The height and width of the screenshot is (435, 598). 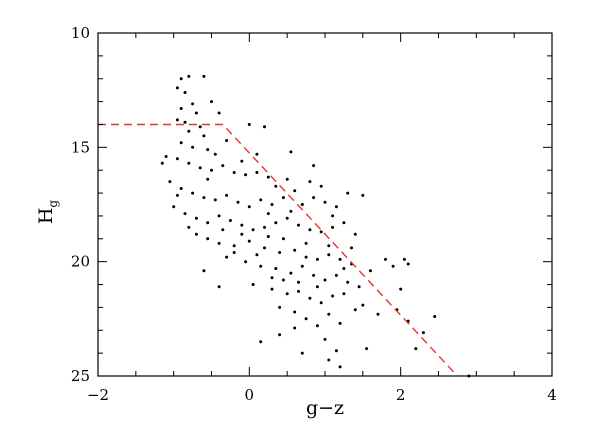 I want to click on x-tick-label: −2, so click(x=98, y=395).